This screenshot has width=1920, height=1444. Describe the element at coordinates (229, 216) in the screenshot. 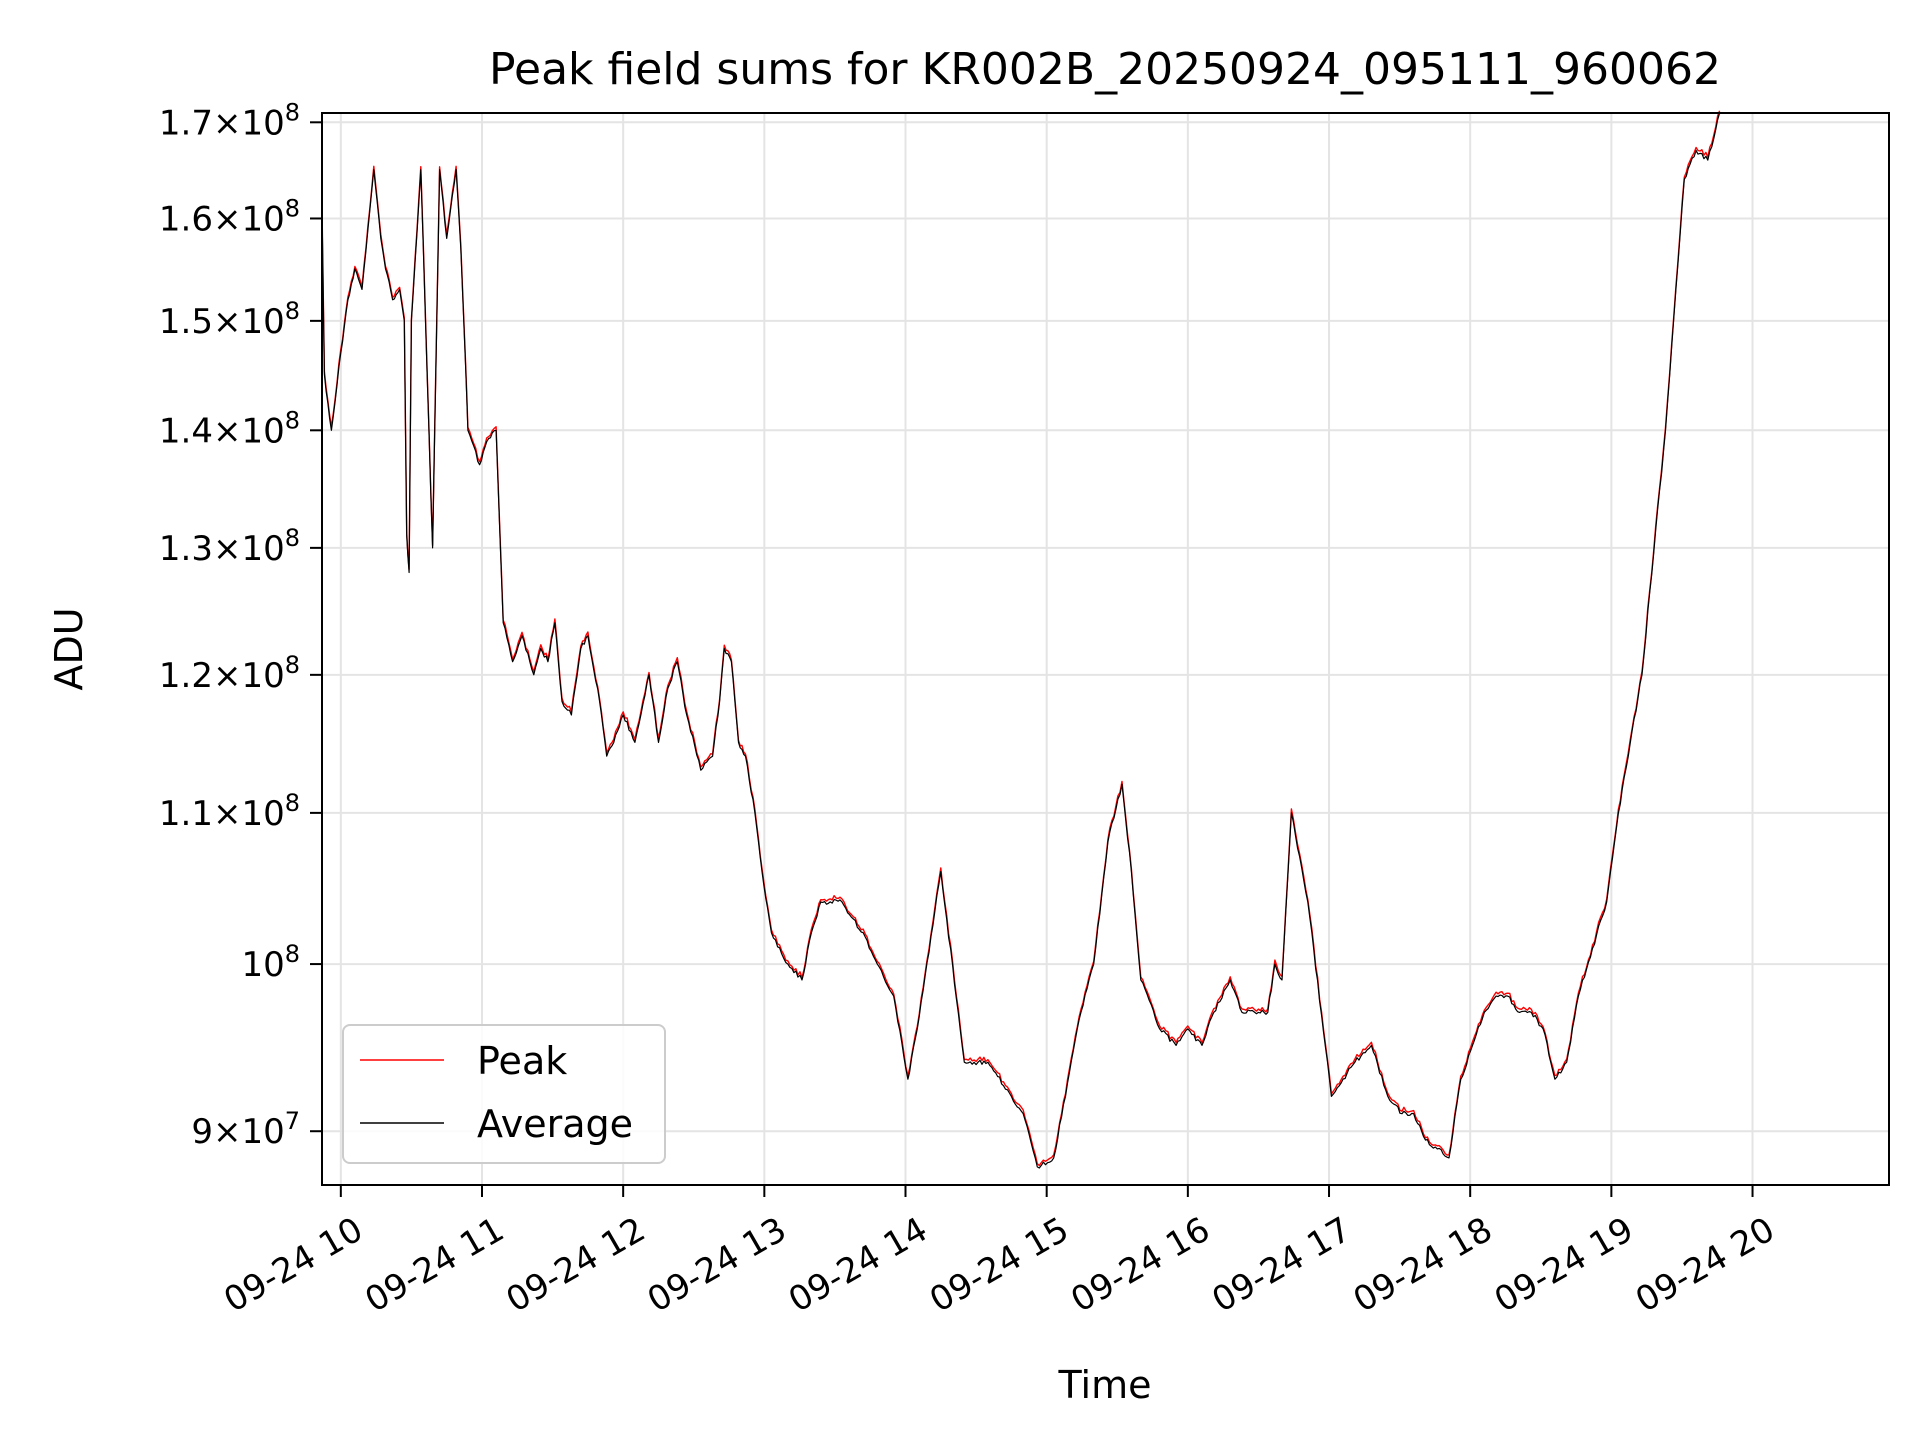

I see `y-tick-label: 1.6×108` at that location.